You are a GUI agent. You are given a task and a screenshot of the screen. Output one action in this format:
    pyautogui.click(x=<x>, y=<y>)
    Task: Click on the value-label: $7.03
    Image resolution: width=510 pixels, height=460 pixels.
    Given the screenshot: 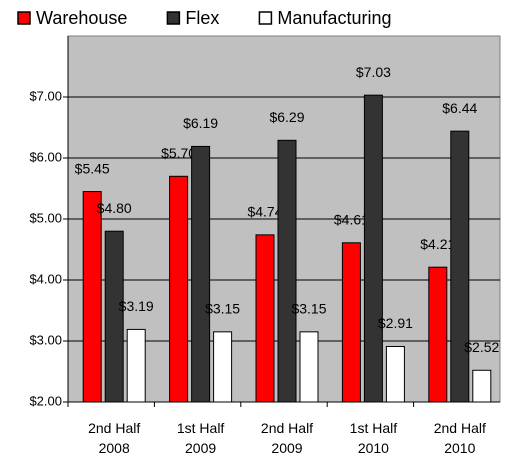 What is the action you would take?
    pyautogui.click(x=373, y=72)
    